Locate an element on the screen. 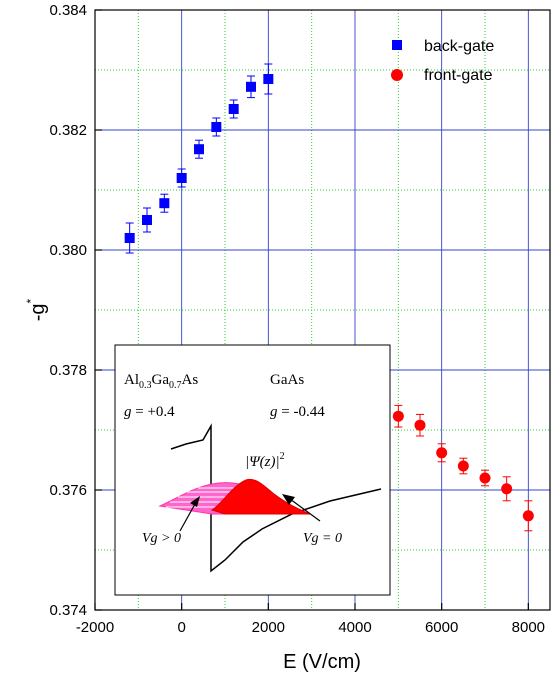  inset-psi-label: |Ψ(z)|2 is located at coordinates (265, 460).